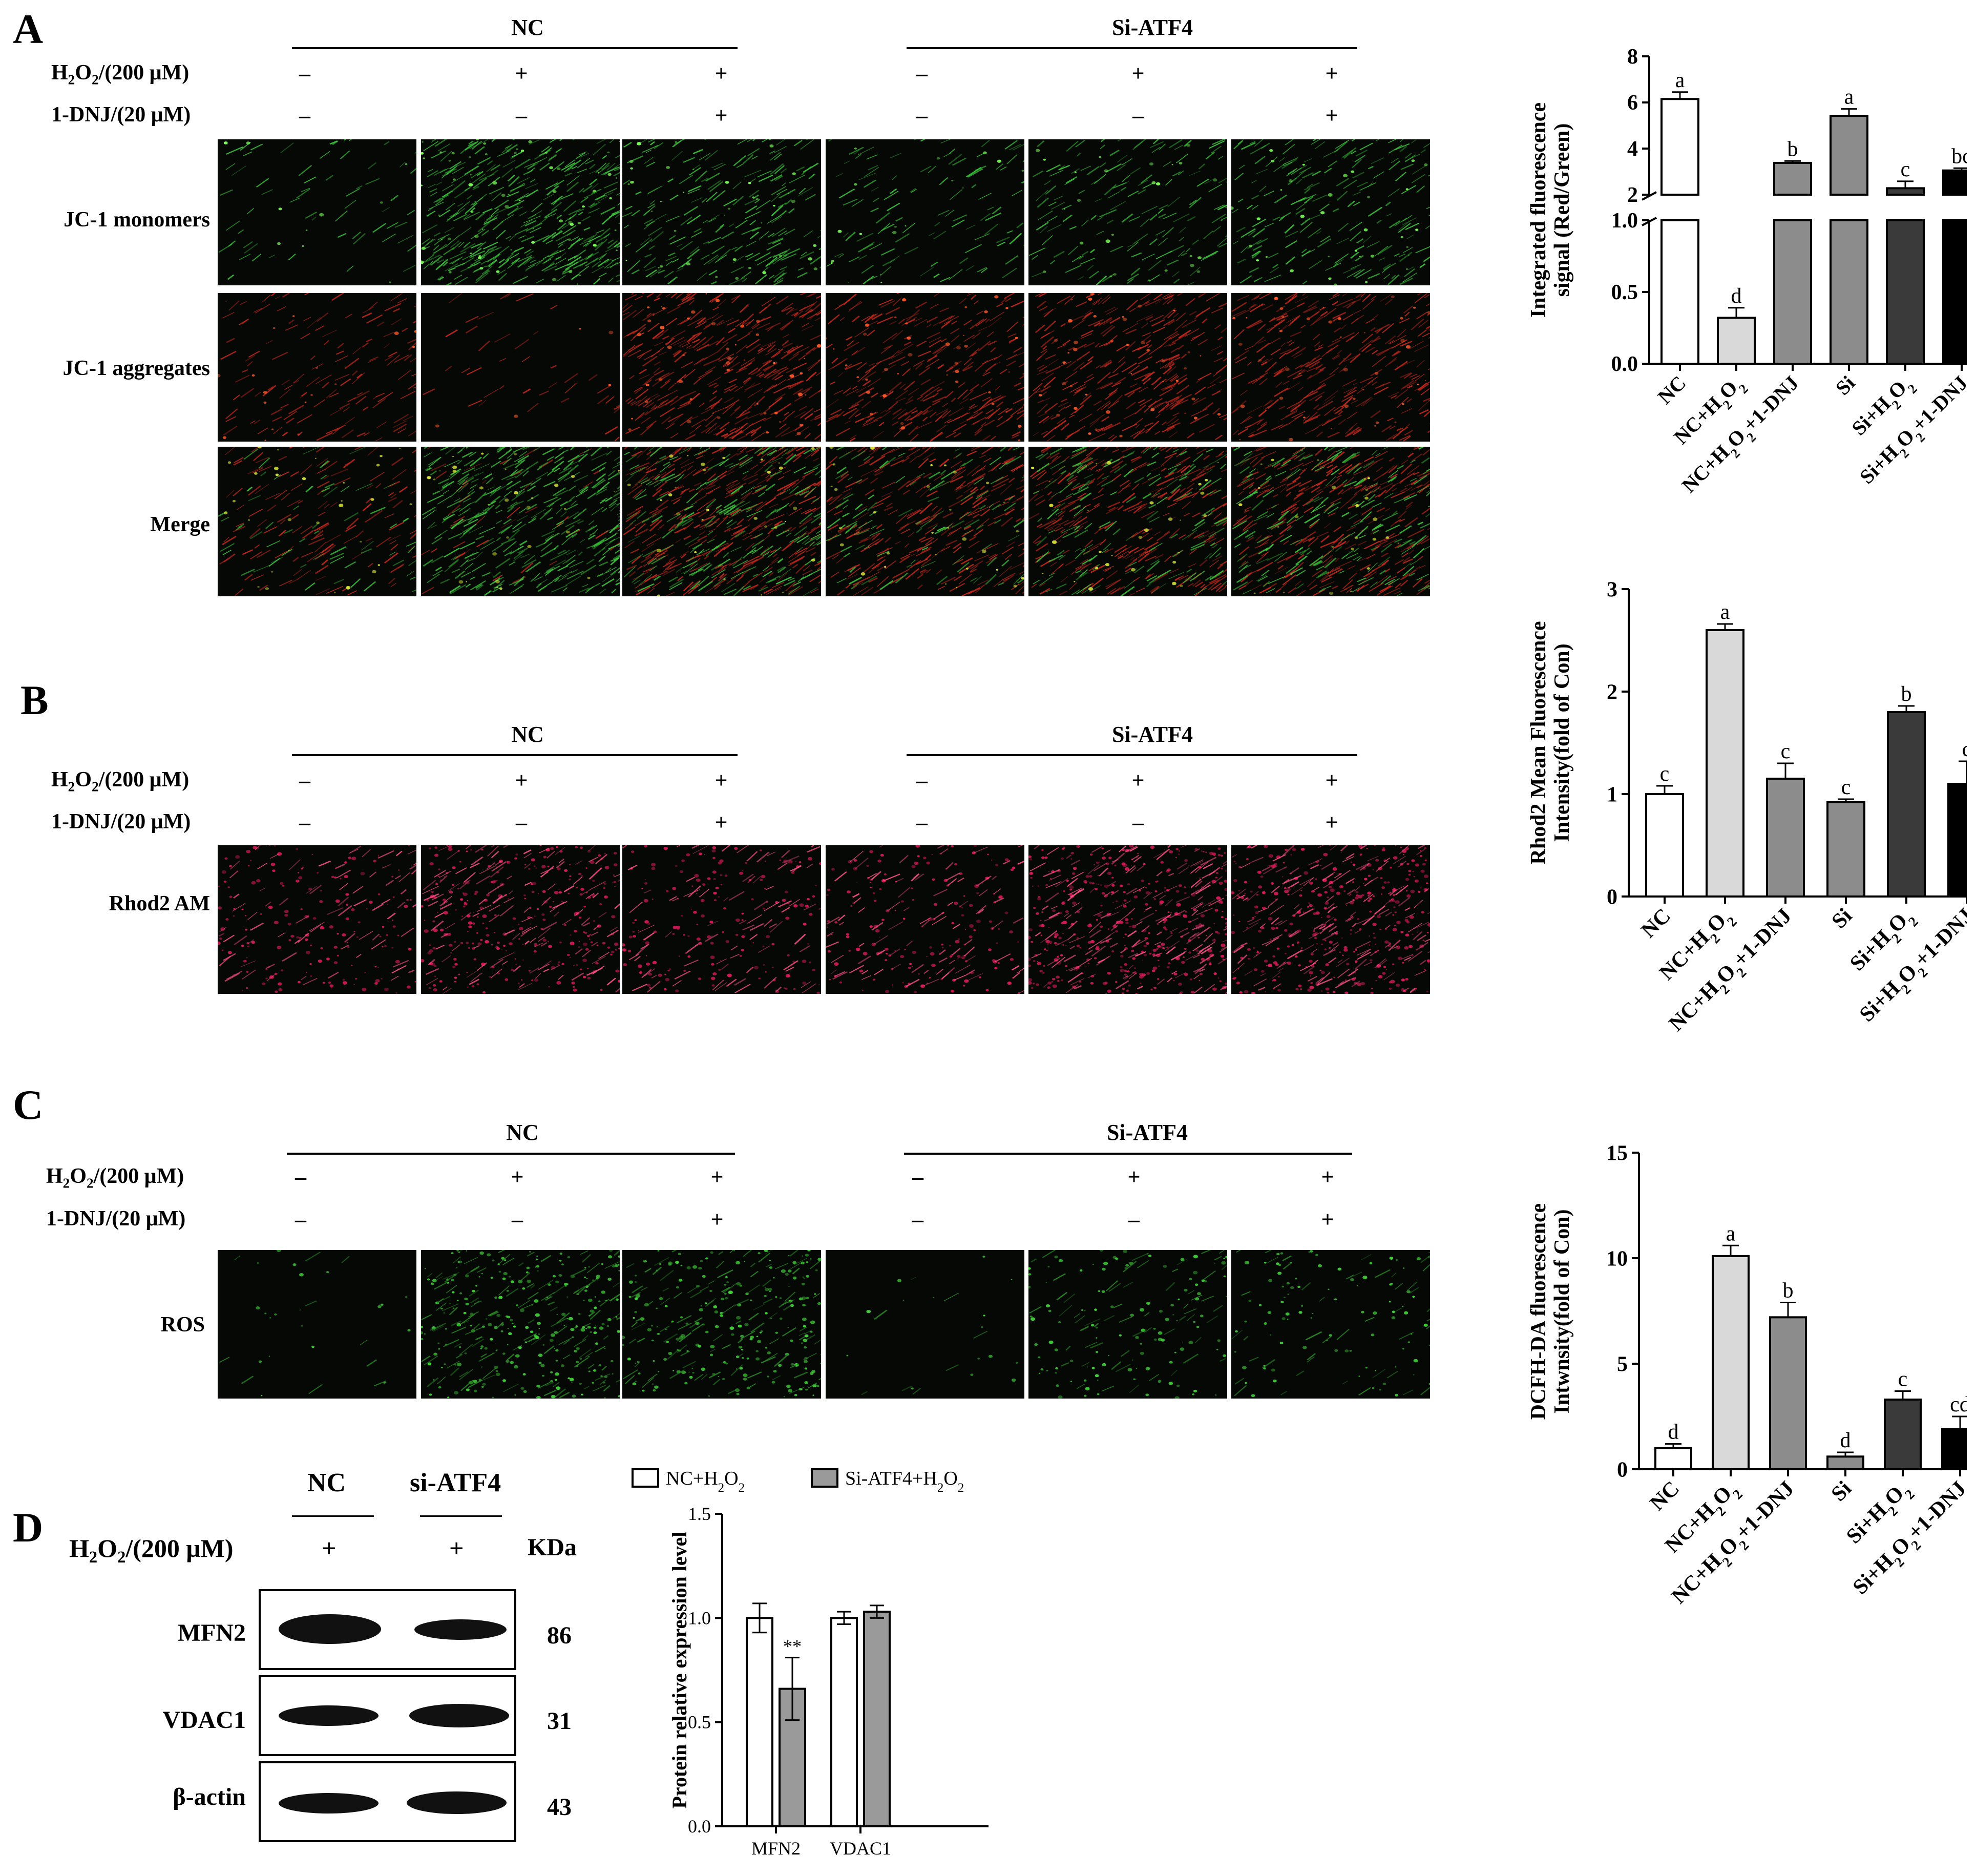  I want to click on kda-mfn2: 86, so click(559, 1635).